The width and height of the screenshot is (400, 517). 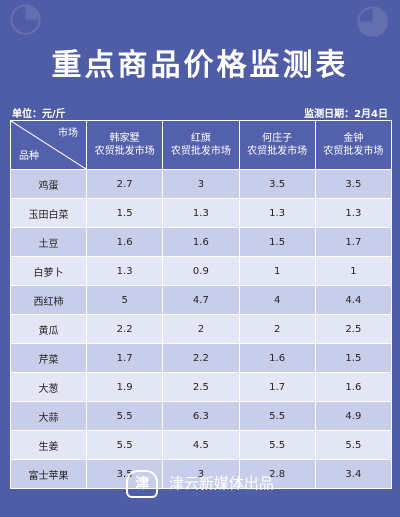 I want to click on corner-header: 市场 品种, so click(x=48, y=145).